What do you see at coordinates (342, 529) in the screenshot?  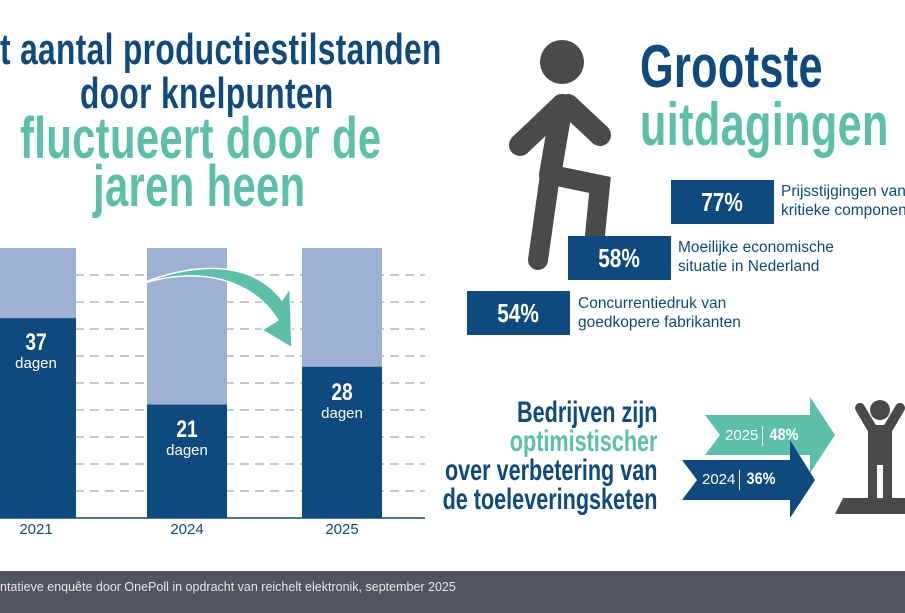 I see `year-label-2025: 2025` at bounding box center [342, 529].